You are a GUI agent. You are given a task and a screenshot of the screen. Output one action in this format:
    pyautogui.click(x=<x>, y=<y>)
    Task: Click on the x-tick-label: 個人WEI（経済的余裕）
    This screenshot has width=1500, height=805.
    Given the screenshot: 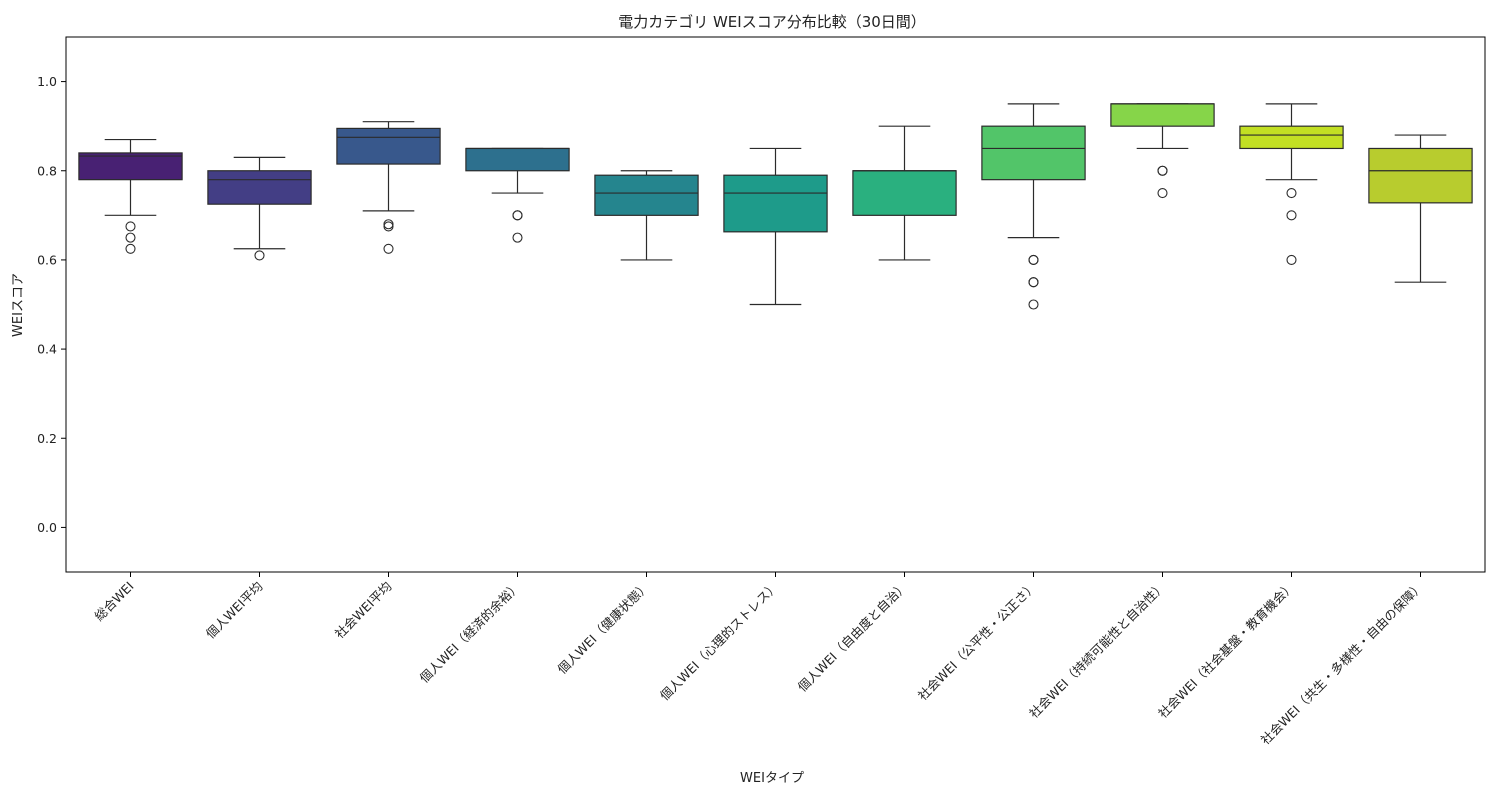 What is the action you would take?
    pyautogui.click(x=470, y=632)
    